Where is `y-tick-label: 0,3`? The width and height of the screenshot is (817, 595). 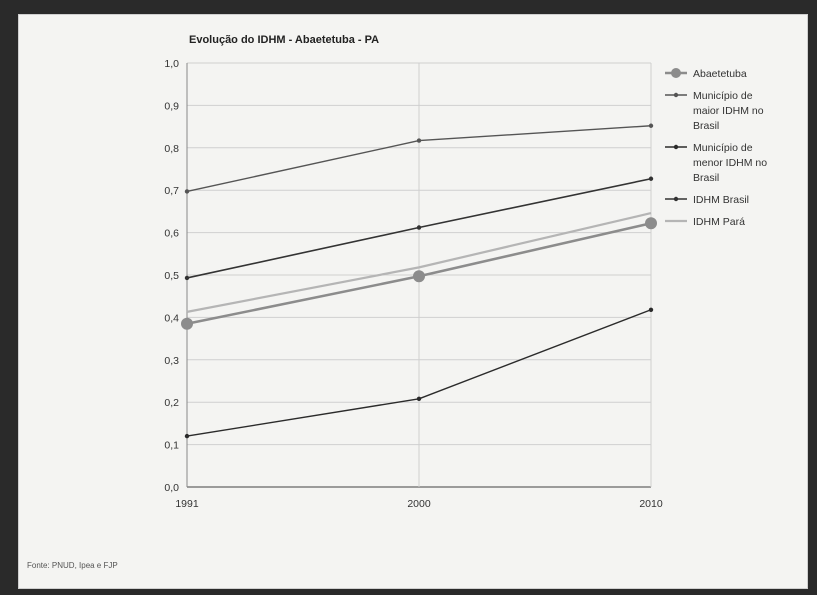
y-tick-label: 0,3 is located at coordinates (171, 361).